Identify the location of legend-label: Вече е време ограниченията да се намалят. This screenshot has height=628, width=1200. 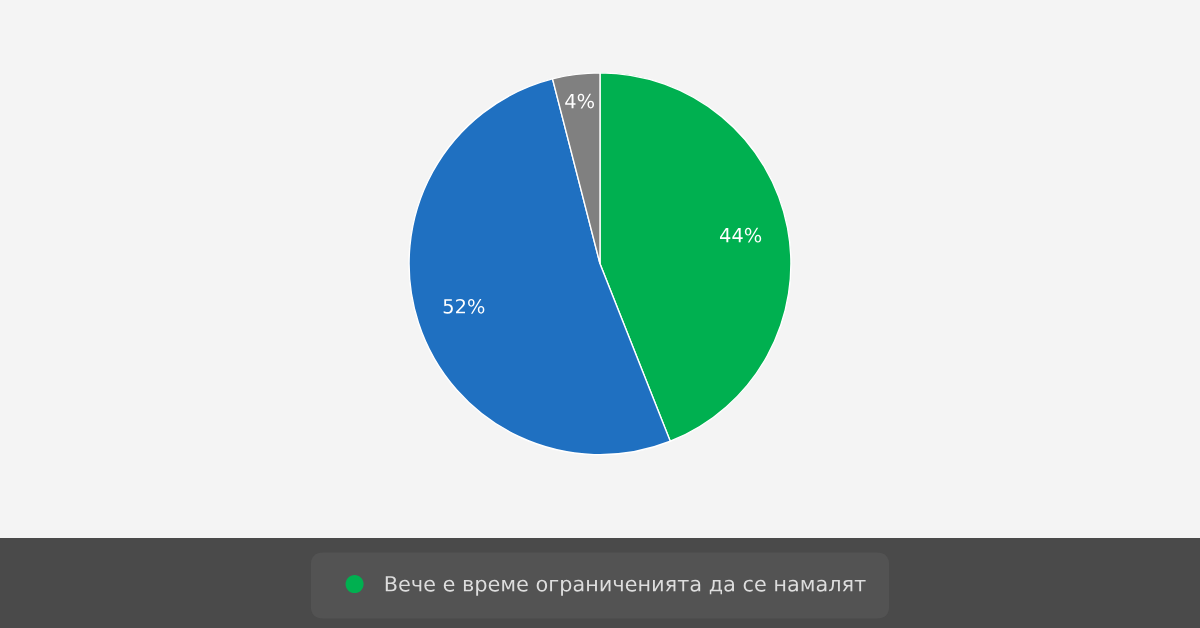
(625, 586).